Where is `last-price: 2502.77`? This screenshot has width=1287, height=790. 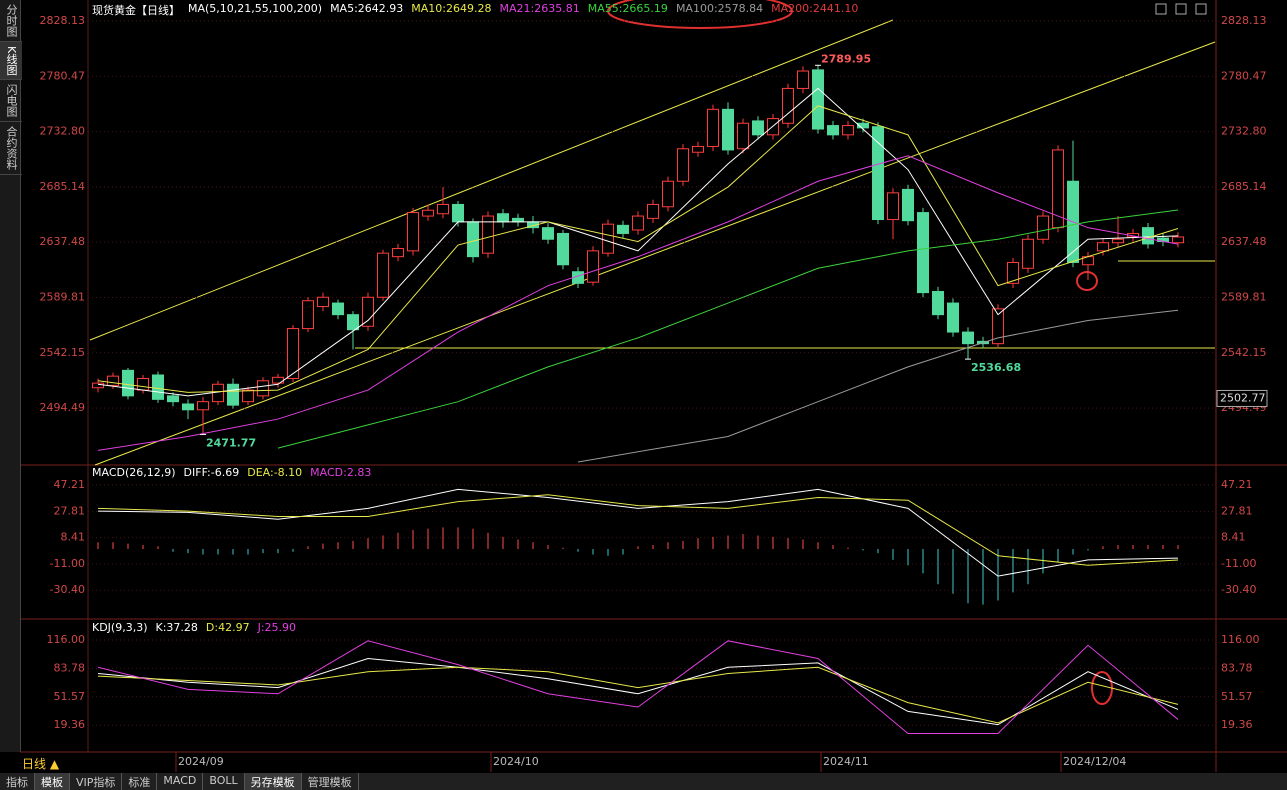
last-price: 2502.77 is located at coordinates (1243, 397).